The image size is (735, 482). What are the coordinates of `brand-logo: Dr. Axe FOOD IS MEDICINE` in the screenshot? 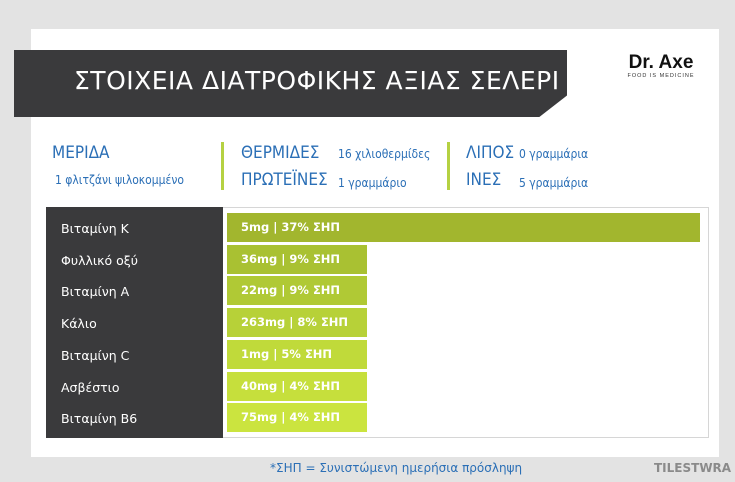 It's located at (661, 66).